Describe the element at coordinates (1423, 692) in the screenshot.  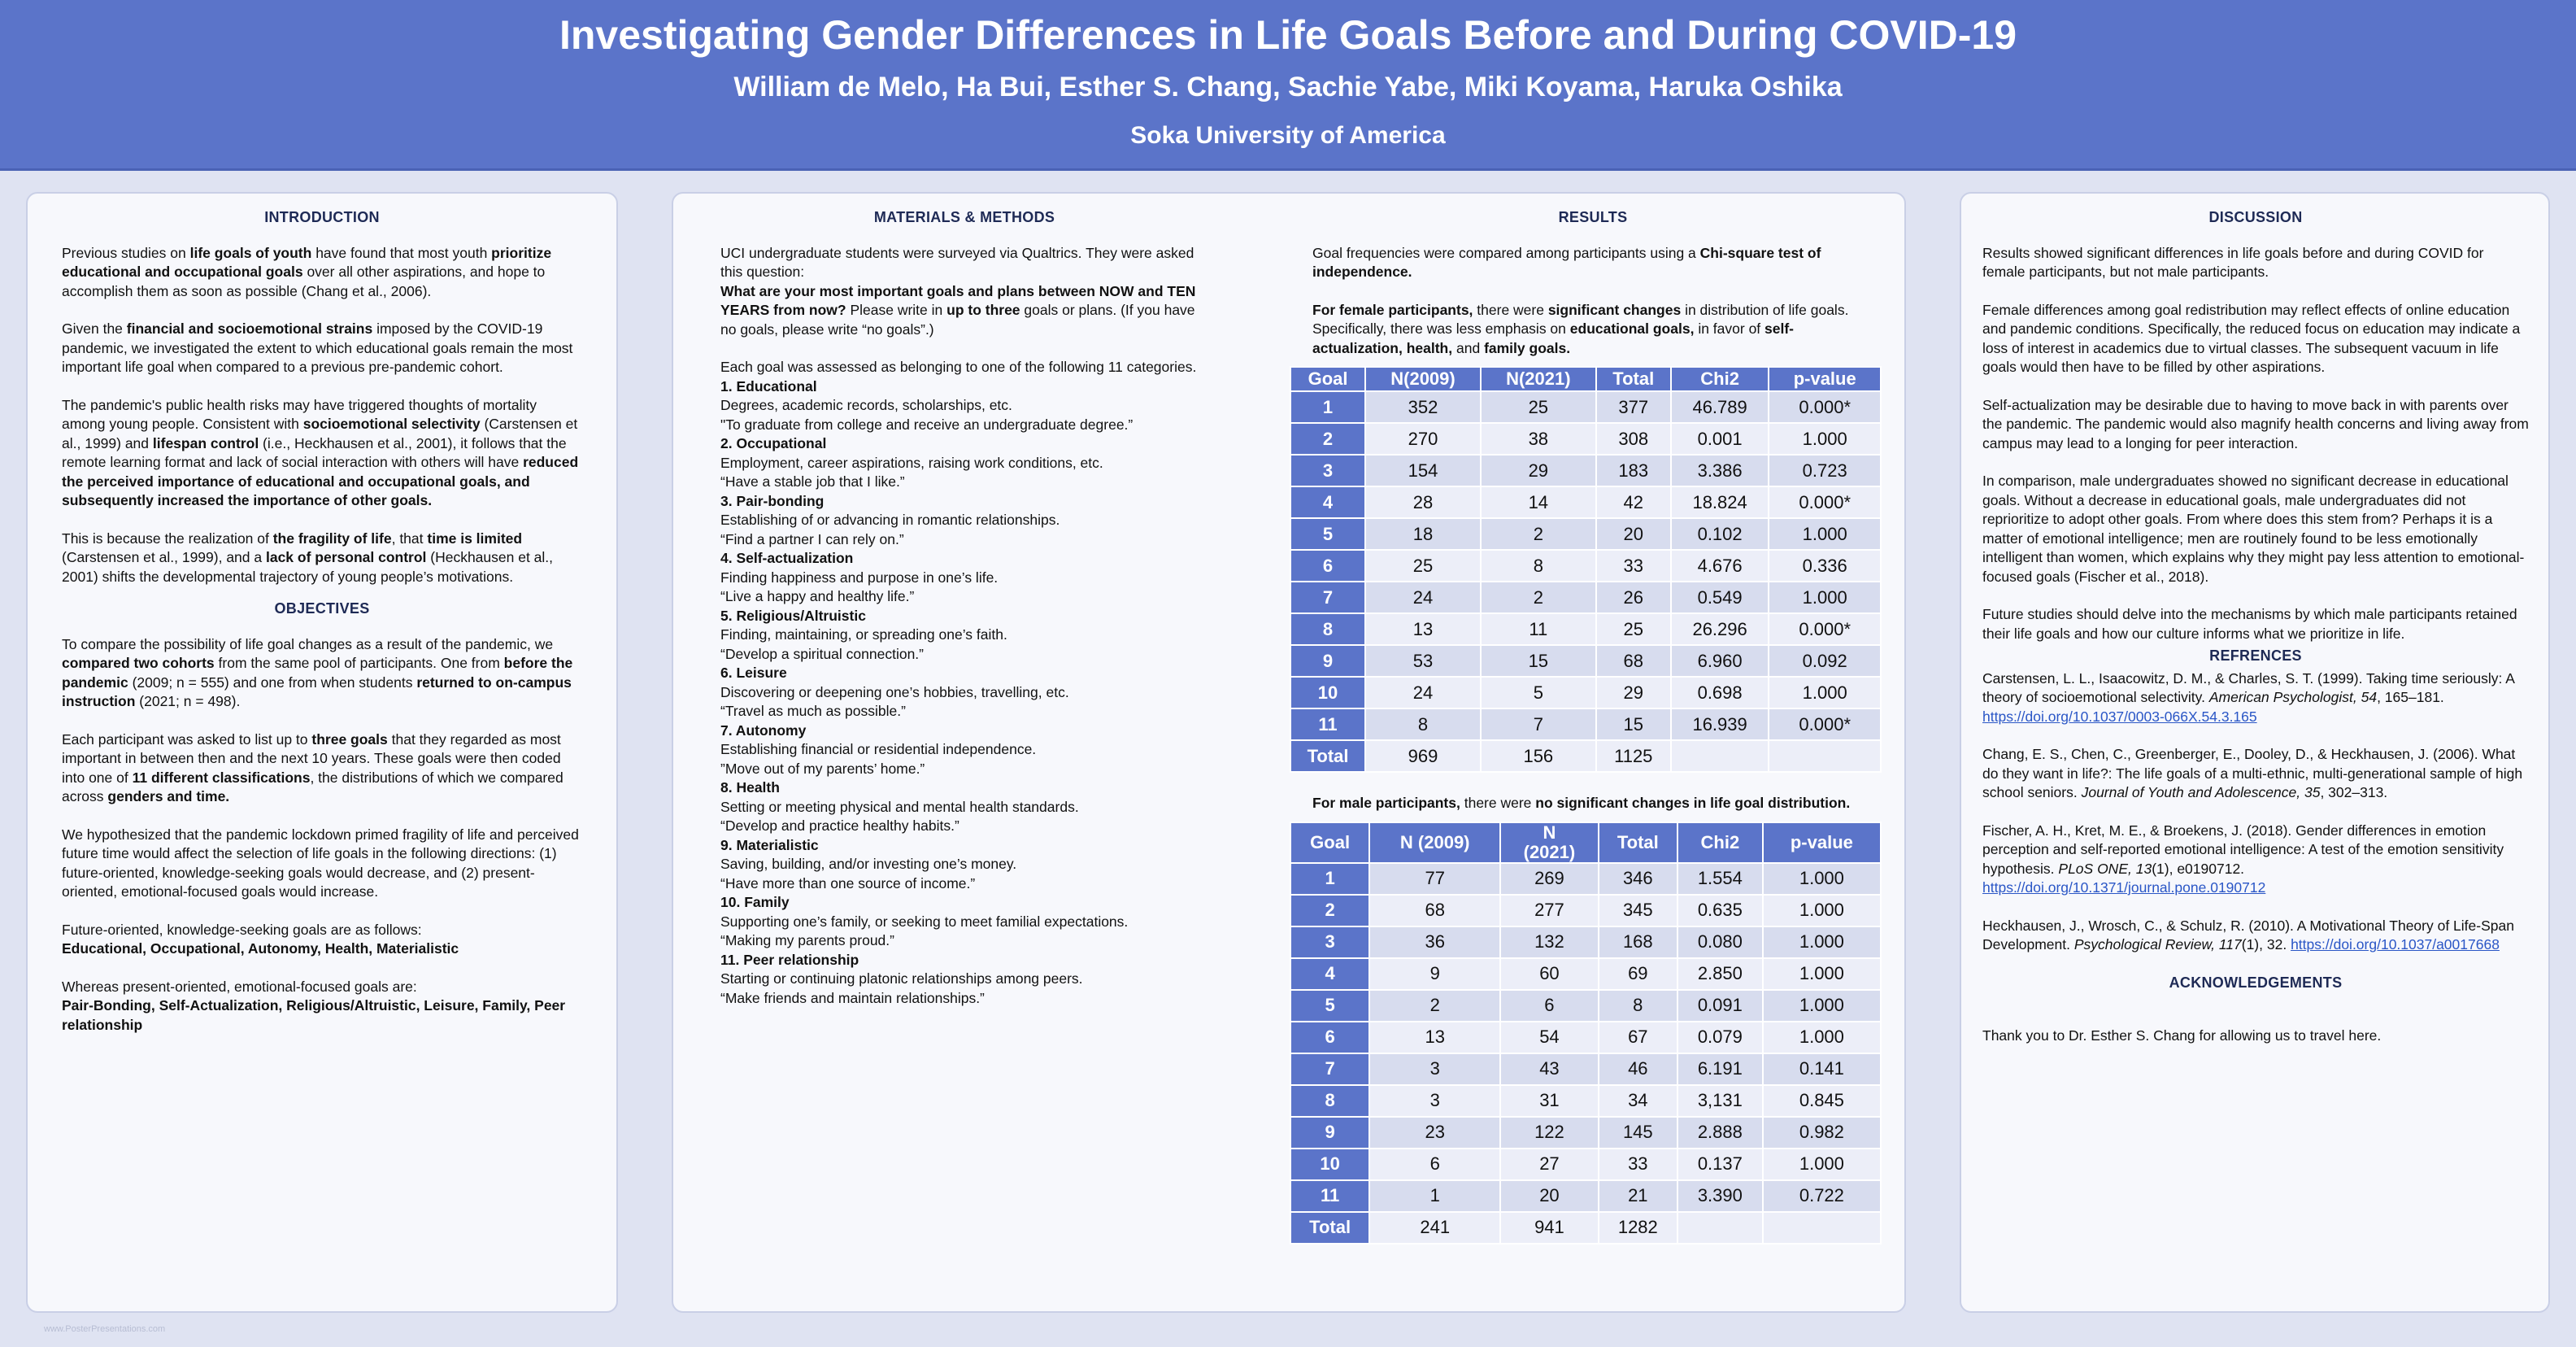
I see `table-cell: 24` at that location.